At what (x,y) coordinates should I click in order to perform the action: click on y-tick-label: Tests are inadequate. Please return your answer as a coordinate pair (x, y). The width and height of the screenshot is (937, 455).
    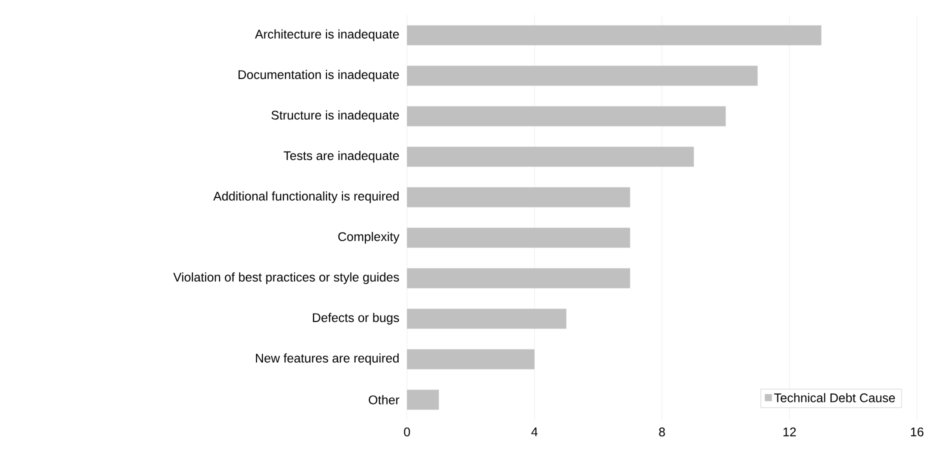
    Looking at the image, I should click on (341, 156).